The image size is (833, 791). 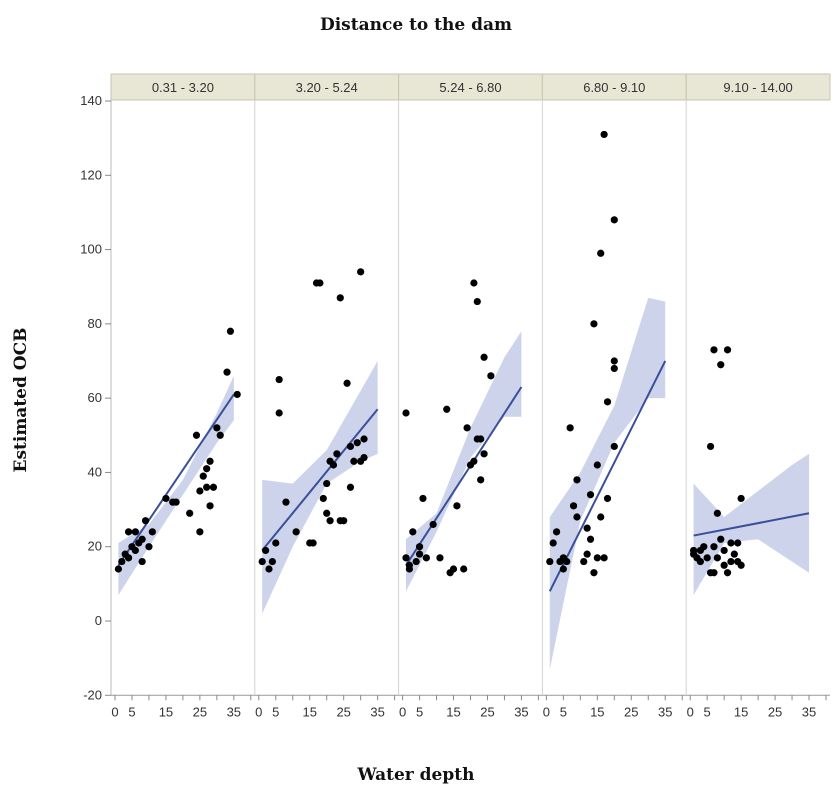 I want to click on panel-header-label: 6.80 - 9.10, so click(x=614, y=87).